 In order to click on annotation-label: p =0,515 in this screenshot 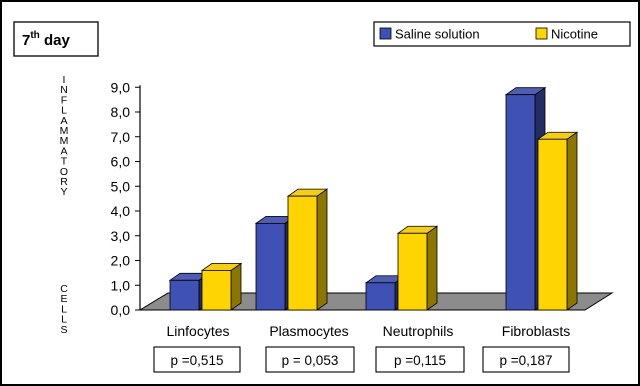, I will do `click(197, 360)`.